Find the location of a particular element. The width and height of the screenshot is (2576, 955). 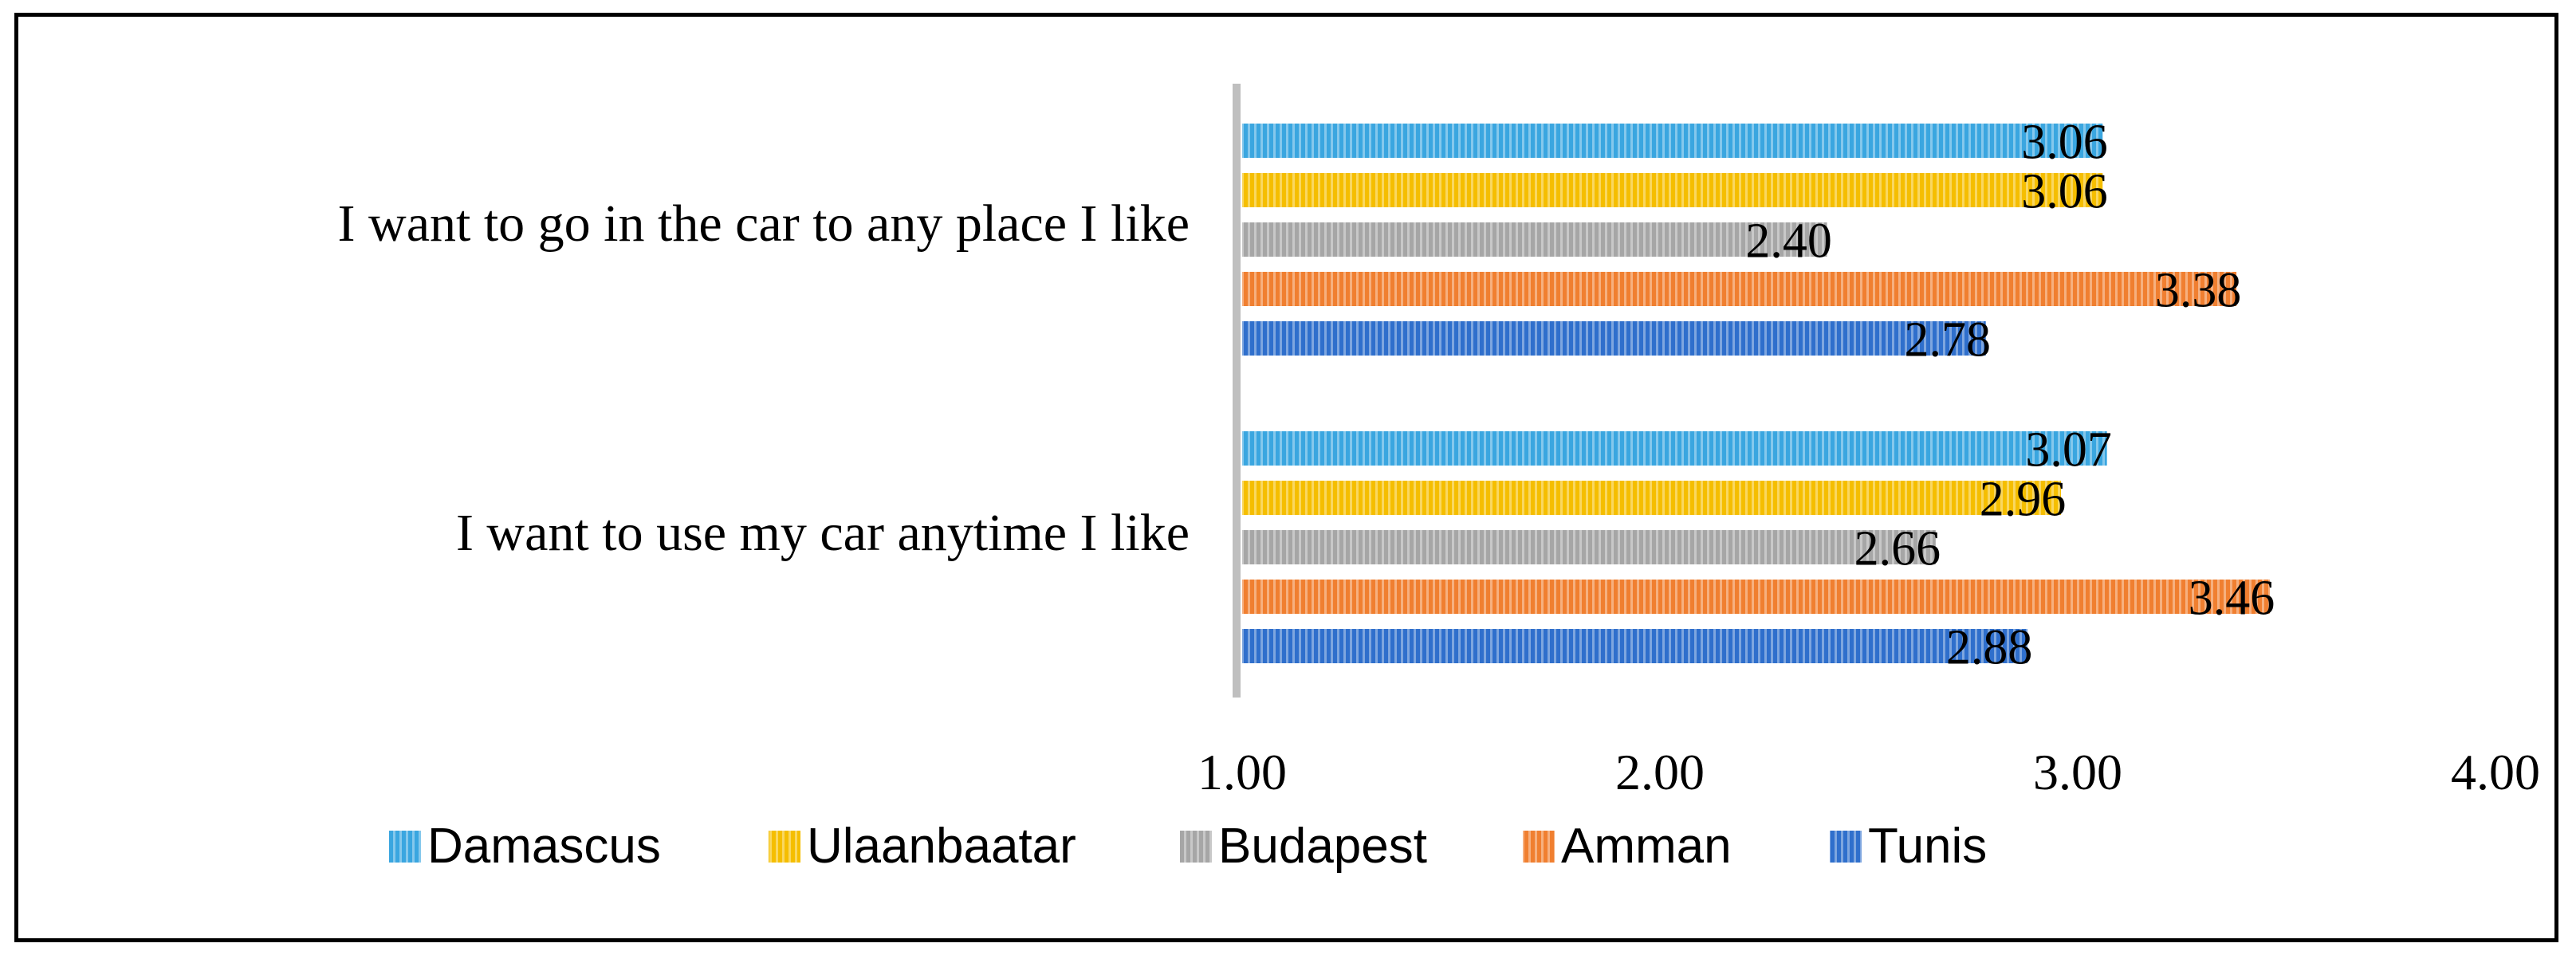

data-label-tunis-1: 2.78 is located at coordinates (1948, 340).